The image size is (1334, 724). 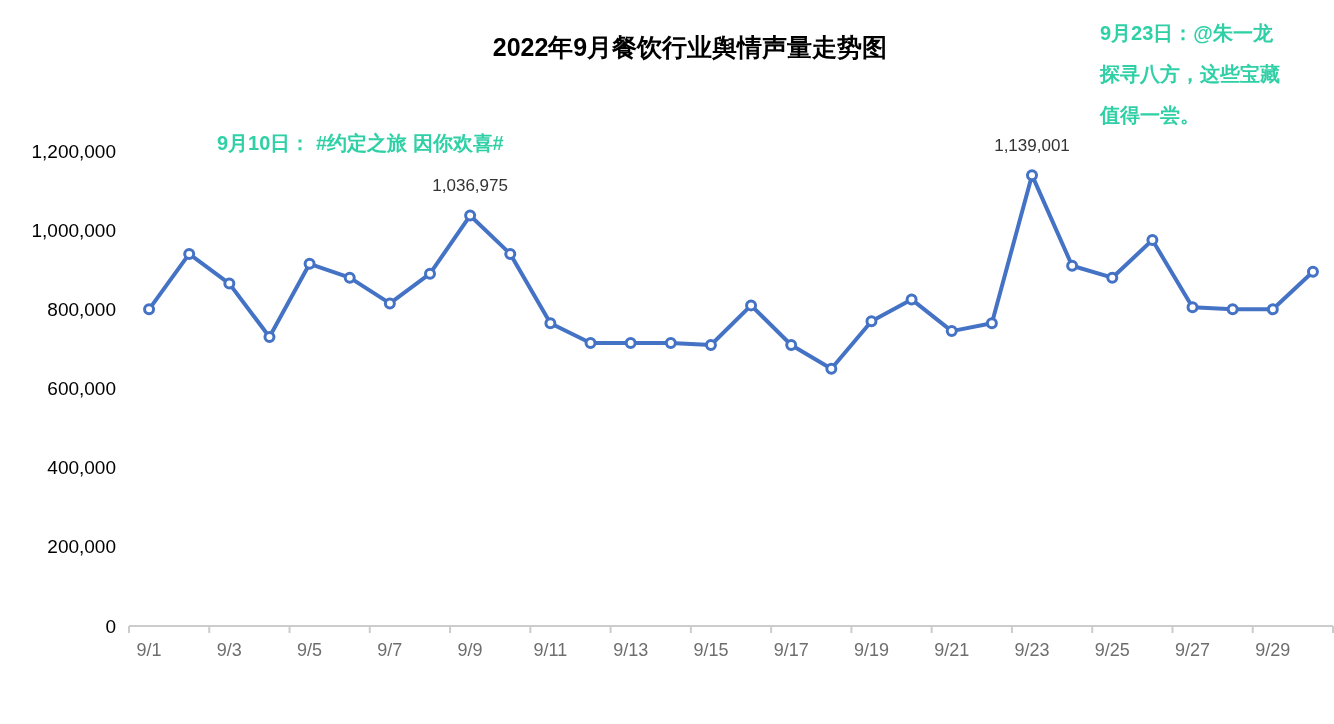 What do you see at coordinates (73, 151) in the screenshot?
I see `y-tick-label: 1,200,000` at bounding box center [73, 151].